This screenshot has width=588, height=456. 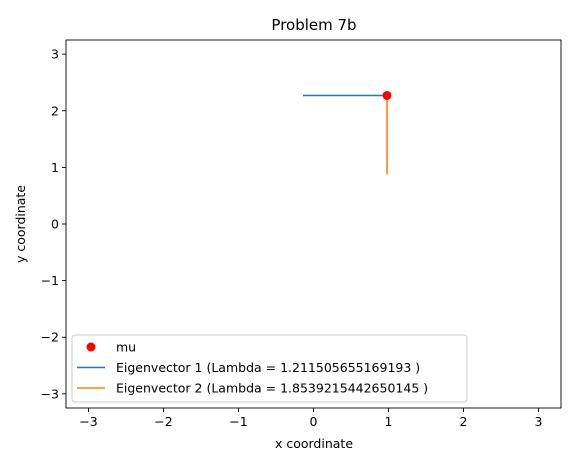 What do you see at coordinates (126, 347) in the screenshot?
I see `legend-entry-0: mu` at bounding box center [126, 347].